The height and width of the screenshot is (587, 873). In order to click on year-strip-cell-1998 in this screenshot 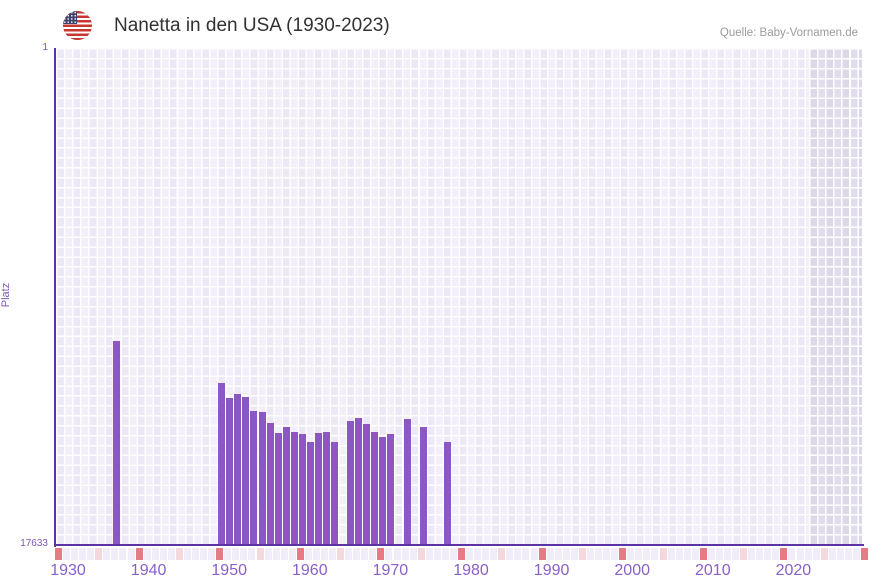, I will do `click(607, 554)`.